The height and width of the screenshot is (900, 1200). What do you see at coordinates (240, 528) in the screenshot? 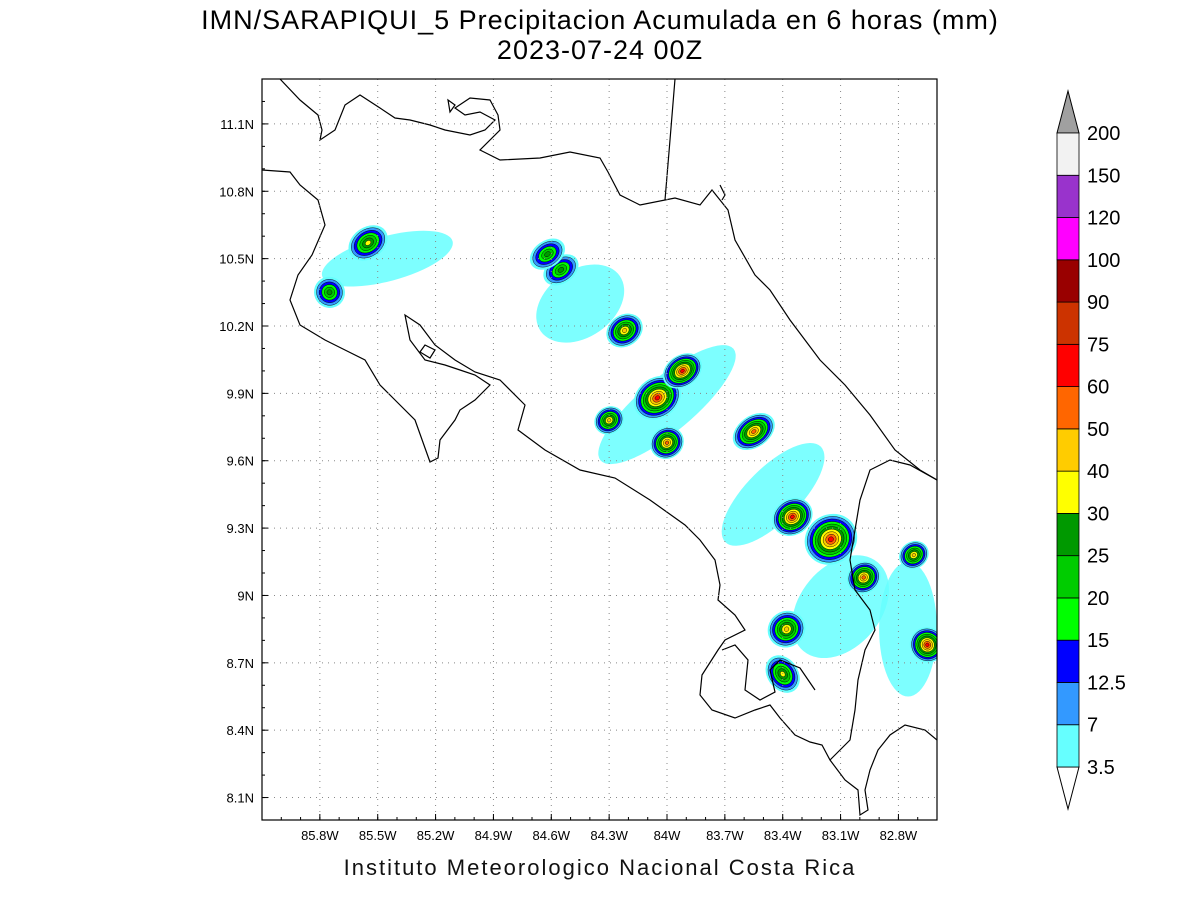
I see `lat-tick-label: 9.3N` at bounding box center [240, 528].